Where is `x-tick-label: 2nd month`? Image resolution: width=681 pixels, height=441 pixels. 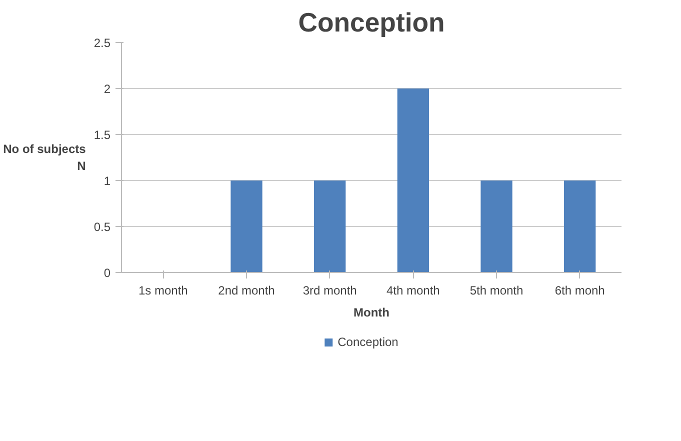
x-tick-label: 2nd month is located at coordinates (246, 291).